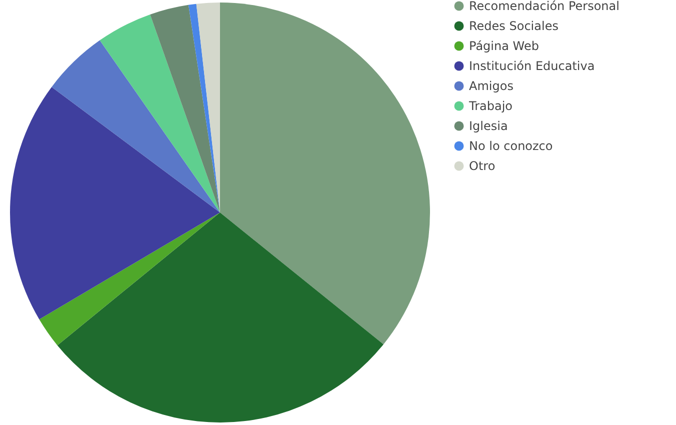 Image resolution: width=676 pixels, height=425 pixels. Describe the element at coordinates (488, 126) in the screenshot. I see `legend-label: Iglesia` at that location.